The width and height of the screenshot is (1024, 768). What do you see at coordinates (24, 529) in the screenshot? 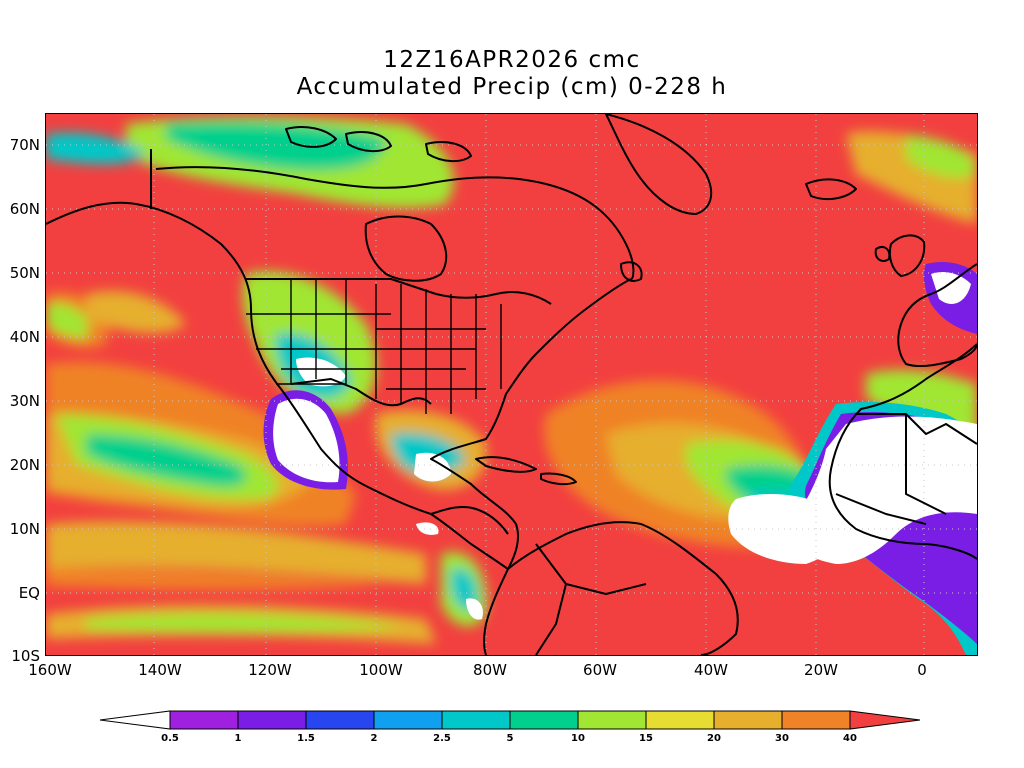
I see `lat-label-10n: 10N` at bounding box center [24, 529].